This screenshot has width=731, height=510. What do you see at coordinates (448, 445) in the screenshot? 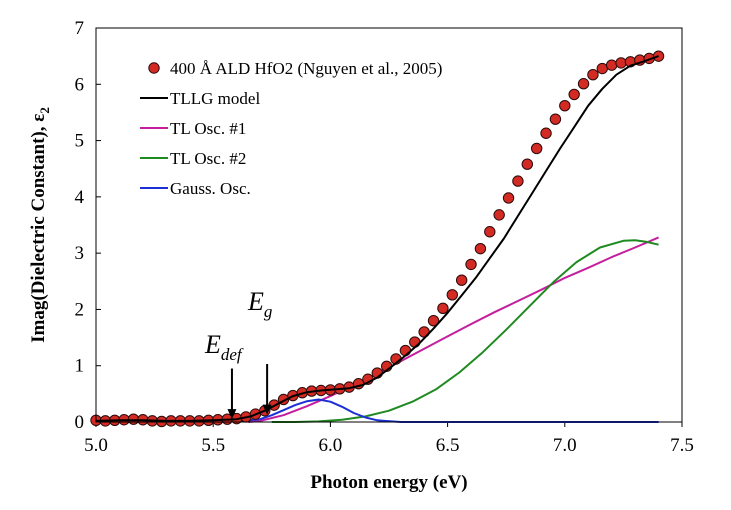
I see `x-tick-label: 6.5` at bounding box center [448, 445].